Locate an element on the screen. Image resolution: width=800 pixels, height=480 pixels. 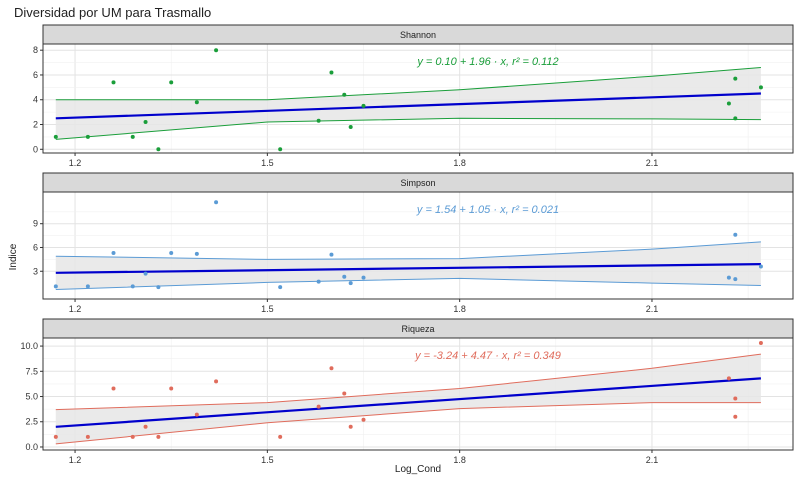
y-tick-label: 10.0 is located at coordinates (29, 346).